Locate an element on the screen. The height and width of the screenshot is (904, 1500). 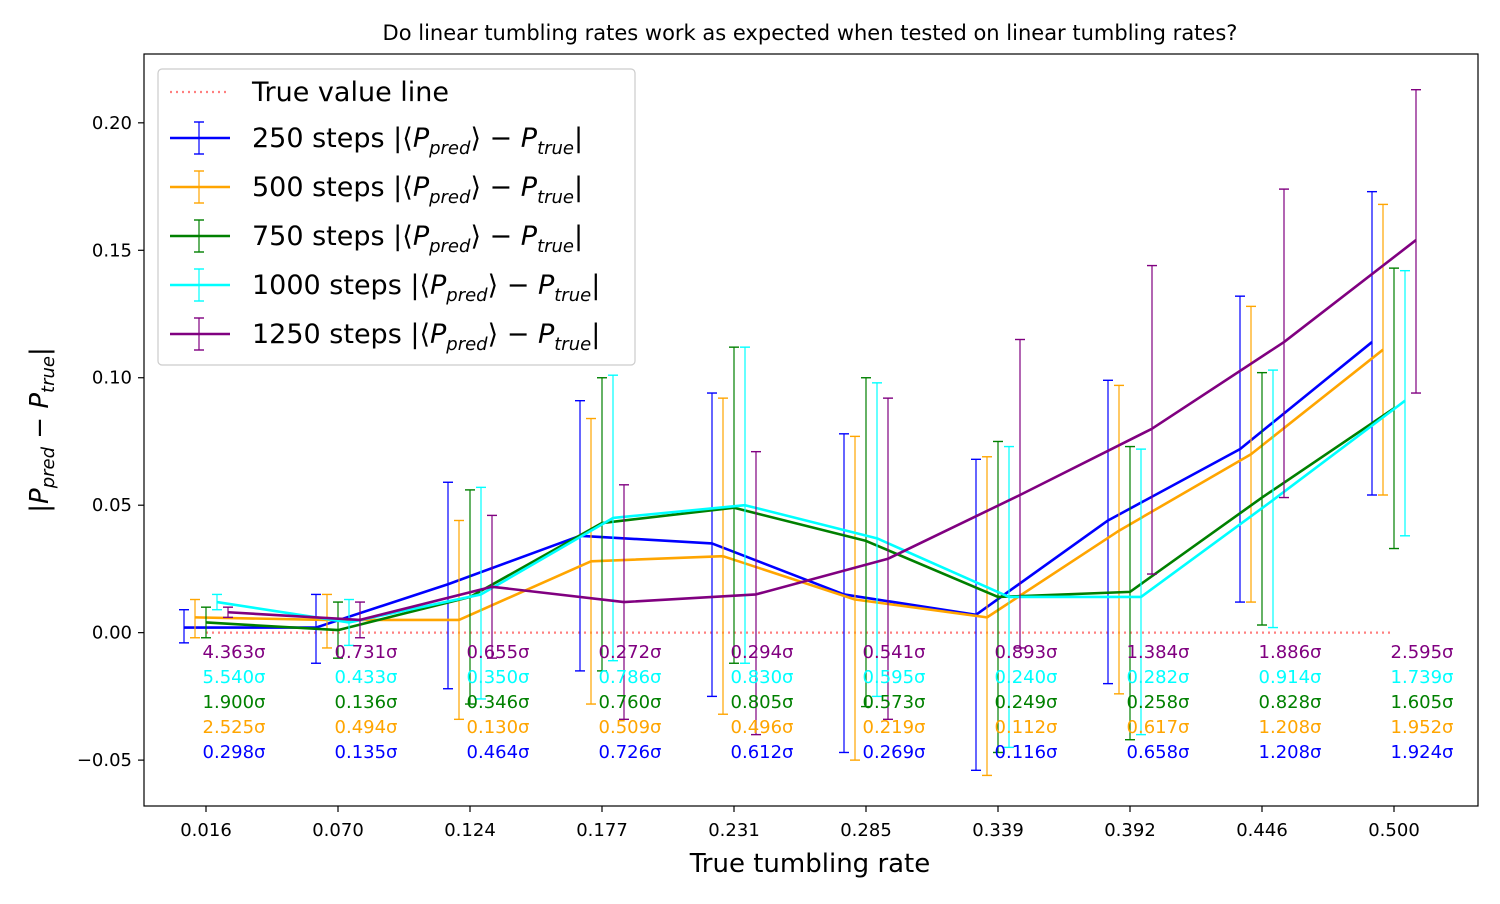
x-tick-label: 0.070 is located at coordinates (338, 830).